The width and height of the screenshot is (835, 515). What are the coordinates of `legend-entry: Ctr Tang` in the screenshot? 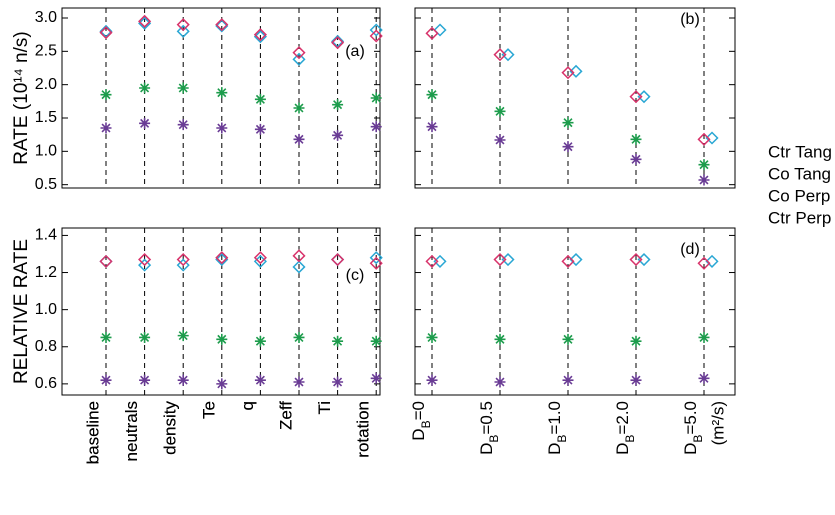 It's located at (800, 151).